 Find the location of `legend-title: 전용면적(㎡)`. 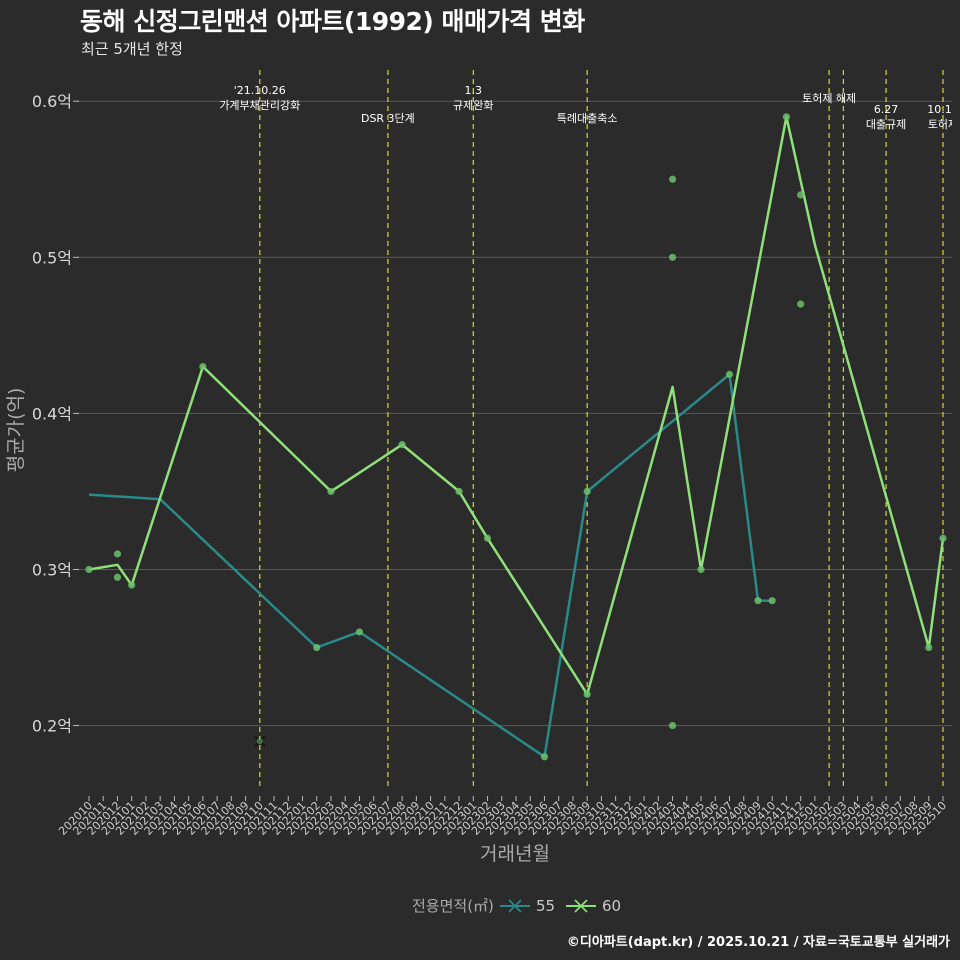

legend-title: 전용면적(㎡) is located at coordinates (453, 906).